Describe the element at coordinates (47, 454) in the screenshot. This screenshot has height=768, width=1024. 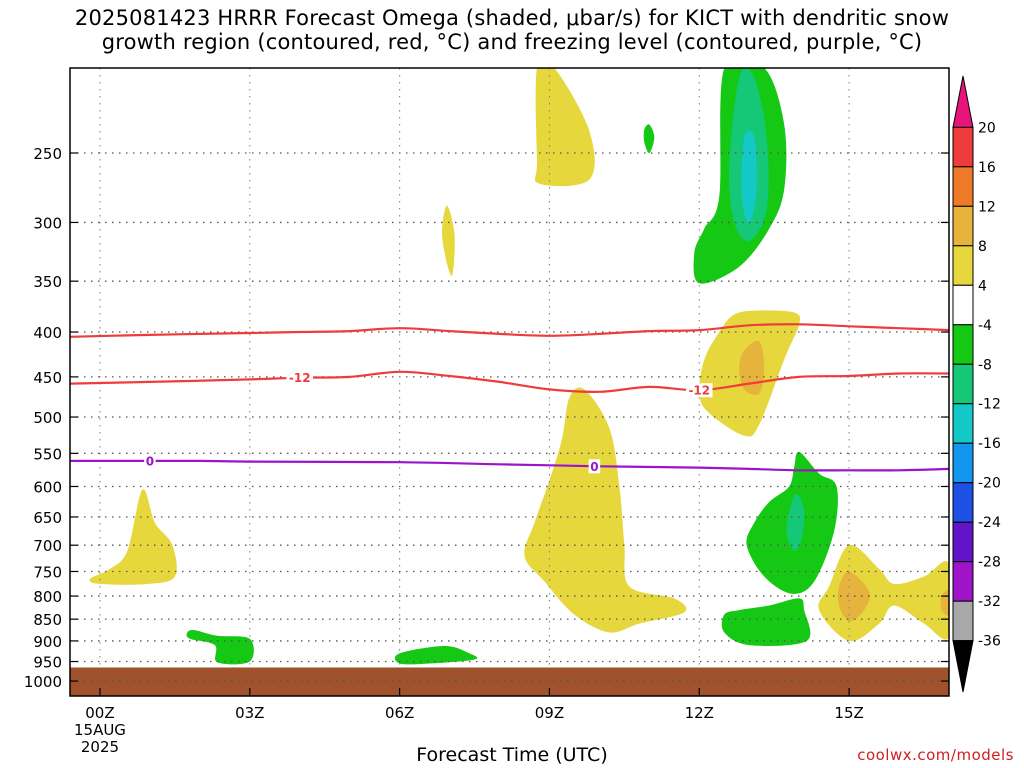
I see `y-tick-label-550: 550` at that location.